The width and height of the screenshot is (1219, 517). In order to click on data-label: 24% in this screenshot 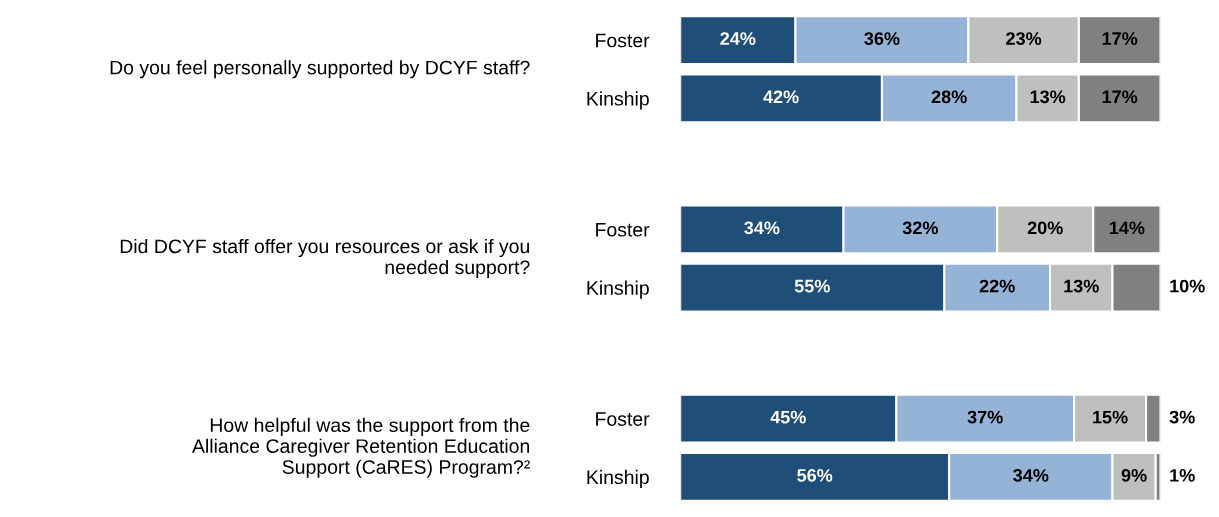, I will do `click(738, 38)`.